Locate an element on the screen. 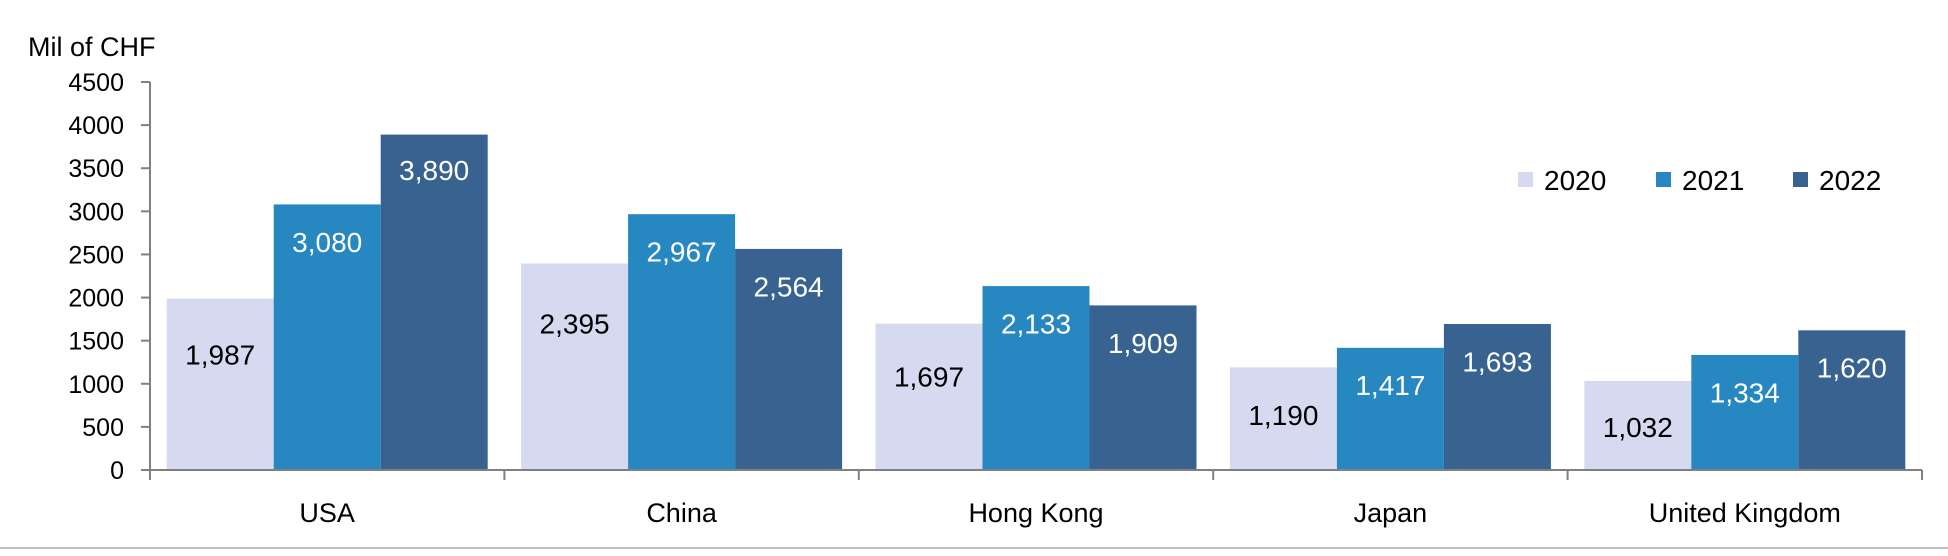  data-label-2021: 3,080 is located at coordinates (327, 242).